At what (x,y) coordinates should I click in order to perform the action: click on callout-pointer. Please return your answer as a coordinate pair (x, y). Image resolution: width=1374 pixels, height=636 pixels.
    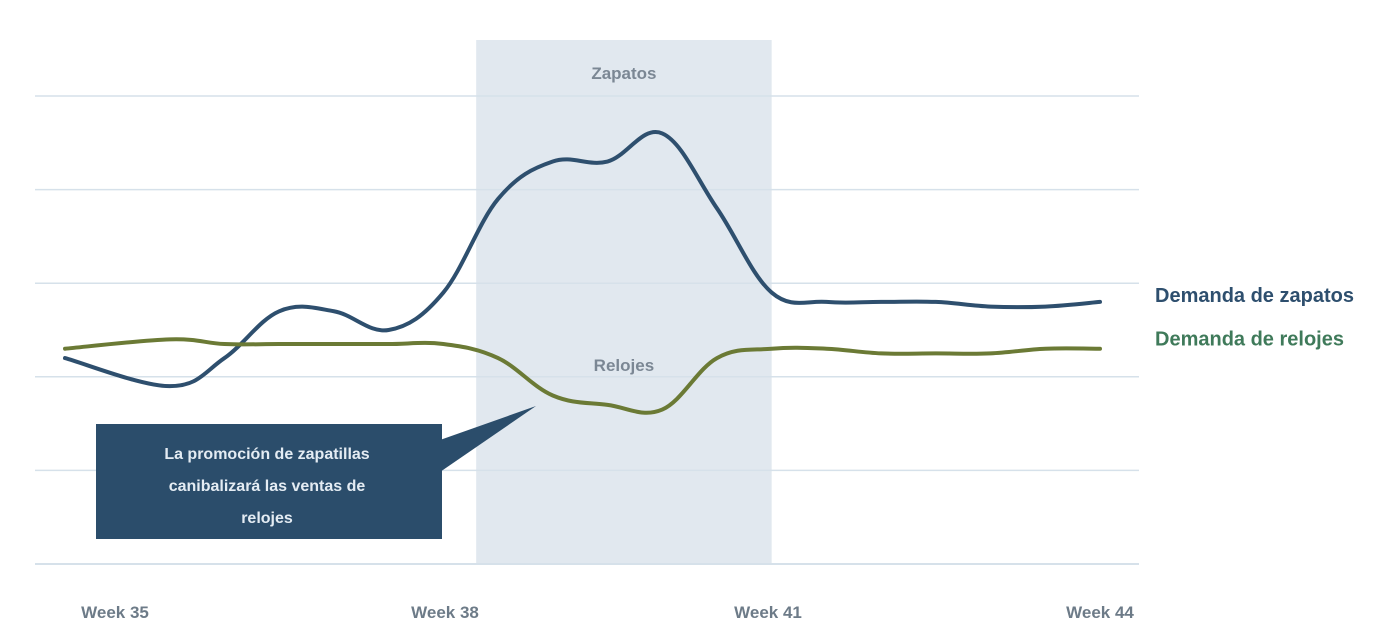
    Looking at the image, I should click on (488, 439).